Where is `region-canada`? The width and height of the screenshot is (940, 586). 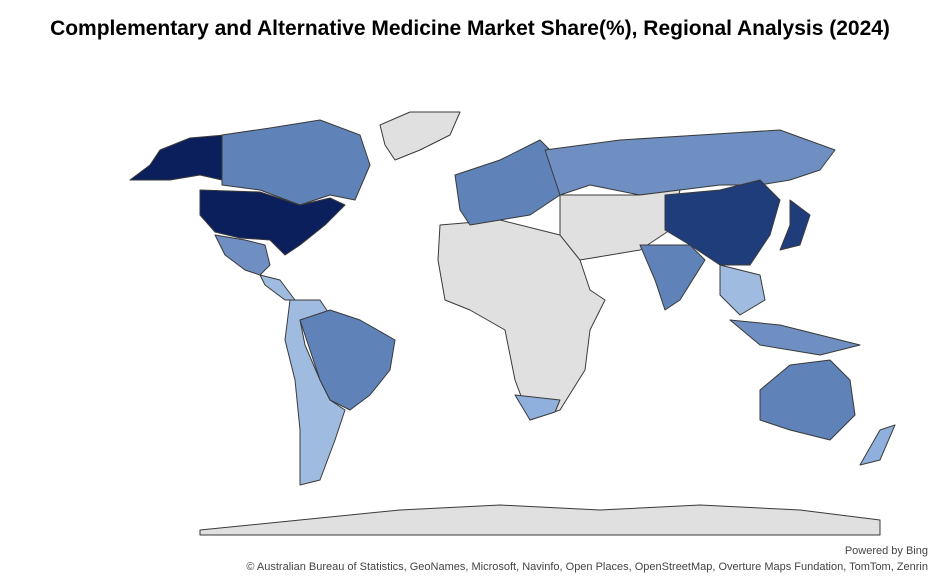
region-canada is located at coordinates (296, 162).